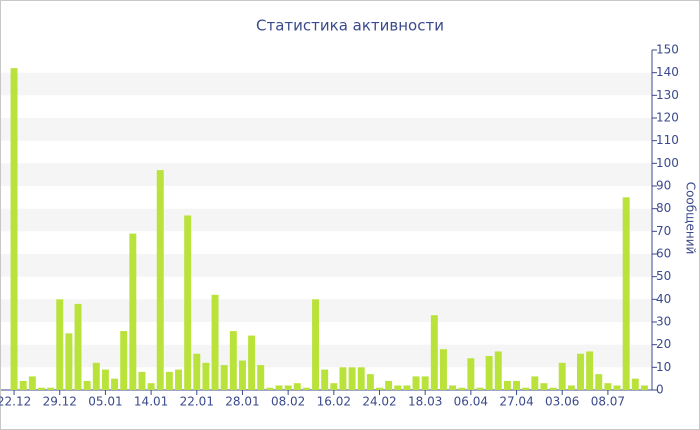 The image size is (700, 430). Describe the element at coordinates (105, 402) in the screenshot. I see `x-tick-label: 05.01` at that location.